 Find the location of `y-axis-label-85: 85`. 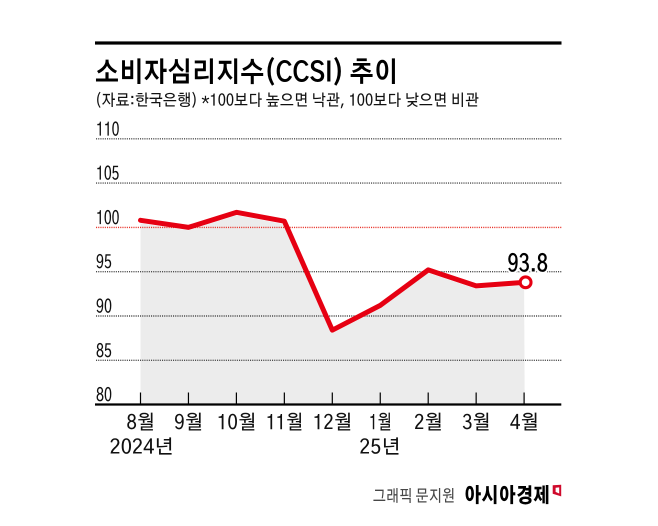

y-axis-label-85: 85 is located at coordinates (104, 351).